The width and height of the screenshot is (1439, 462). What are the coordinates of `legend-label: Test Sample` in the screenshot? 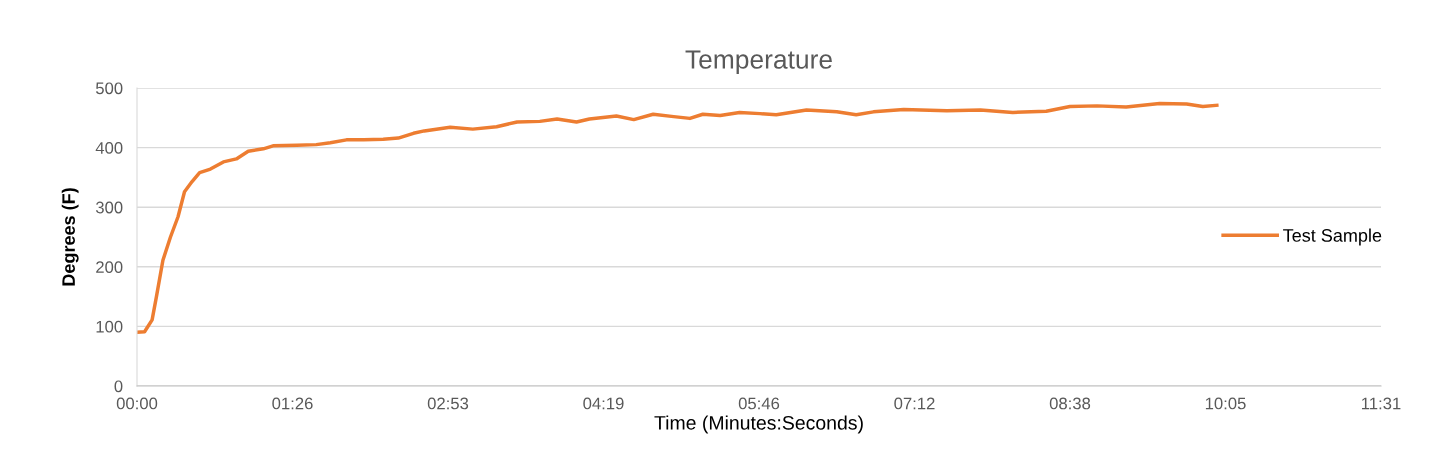 It's located at (1332, 237).